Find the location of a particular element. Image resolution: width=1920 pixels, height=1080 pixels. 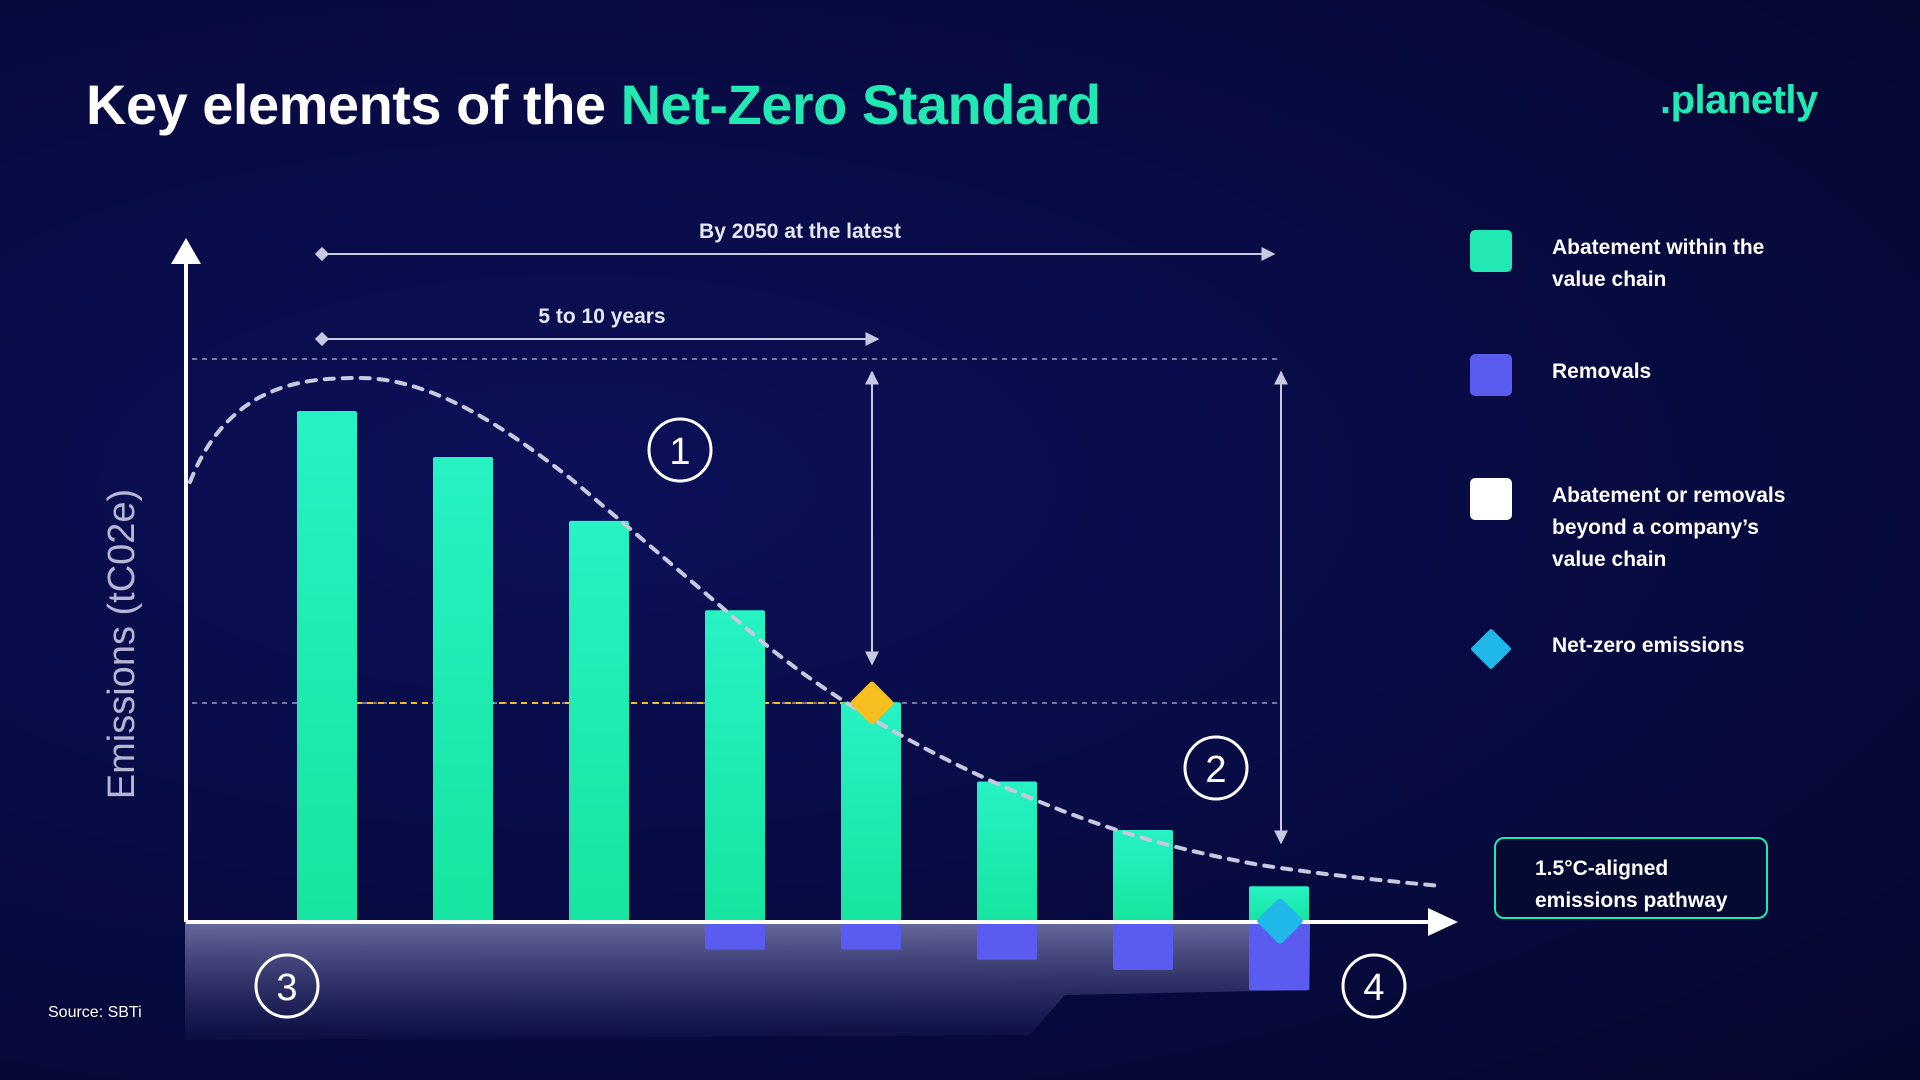

legend-item-net-zero: Net-zero emissions is located at coordinates (1641, 649).